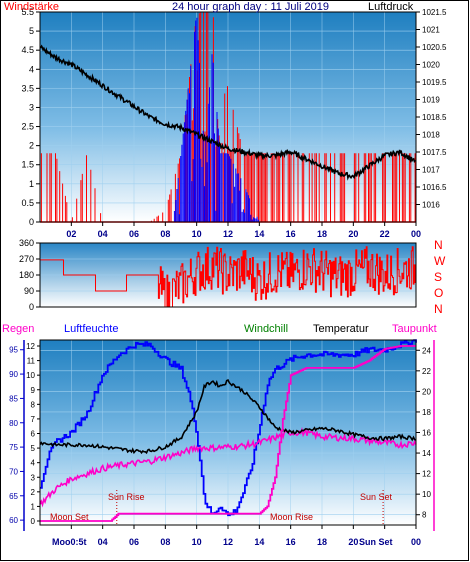  What do you see at coordinates (440, 261) in the screenshot?
I see `compass-w: W` at bounding box center [440, 261].